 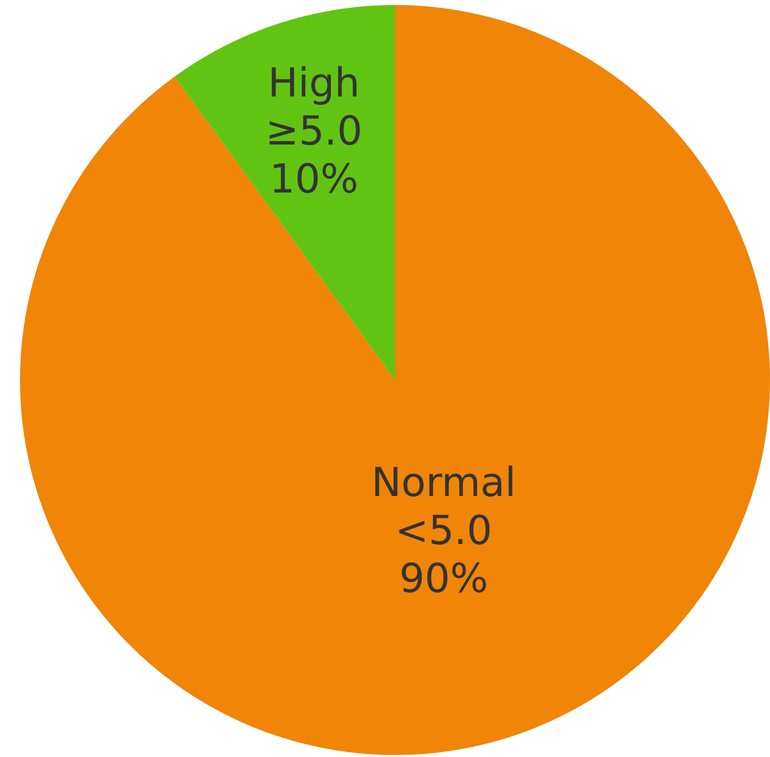 I want to click on data-label: 90%, so click(x=443, y=579).